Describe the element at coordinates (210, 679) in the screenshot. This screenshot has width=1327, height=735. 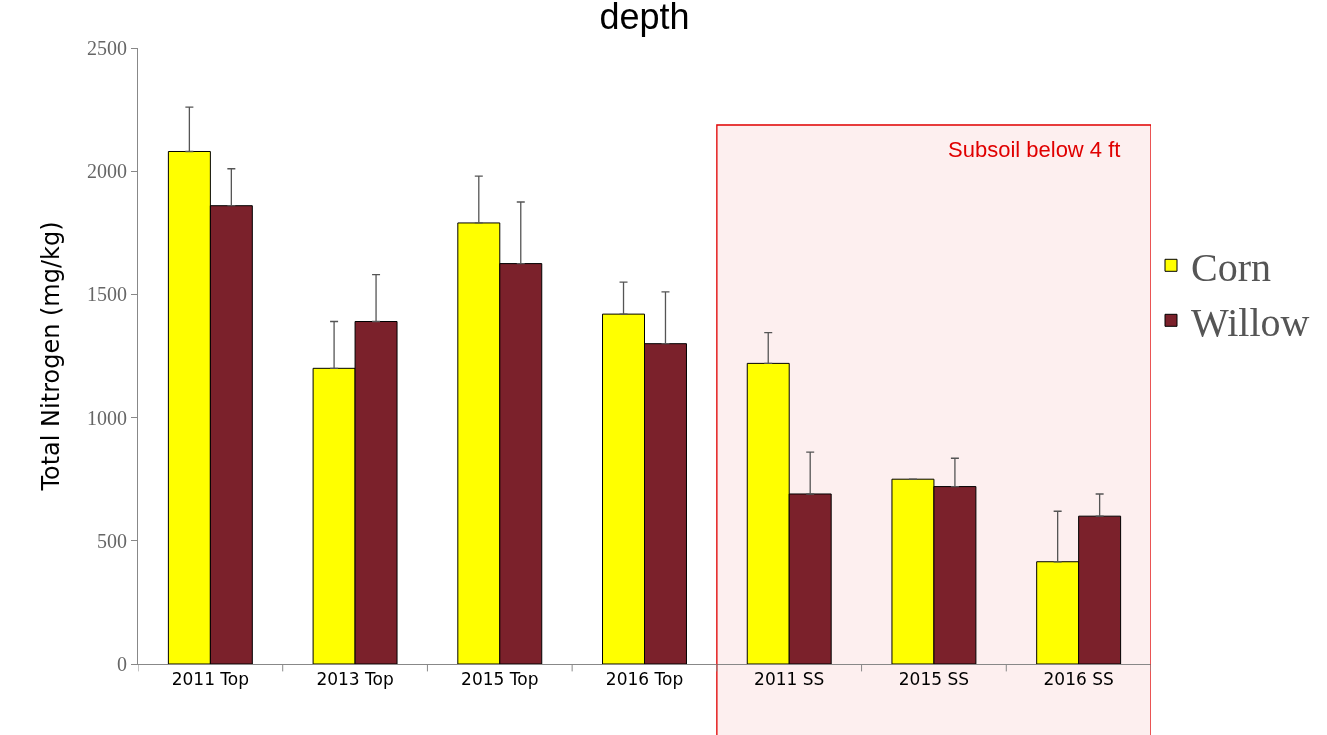
I see `x-tick-label: 2011 Top` at that location.